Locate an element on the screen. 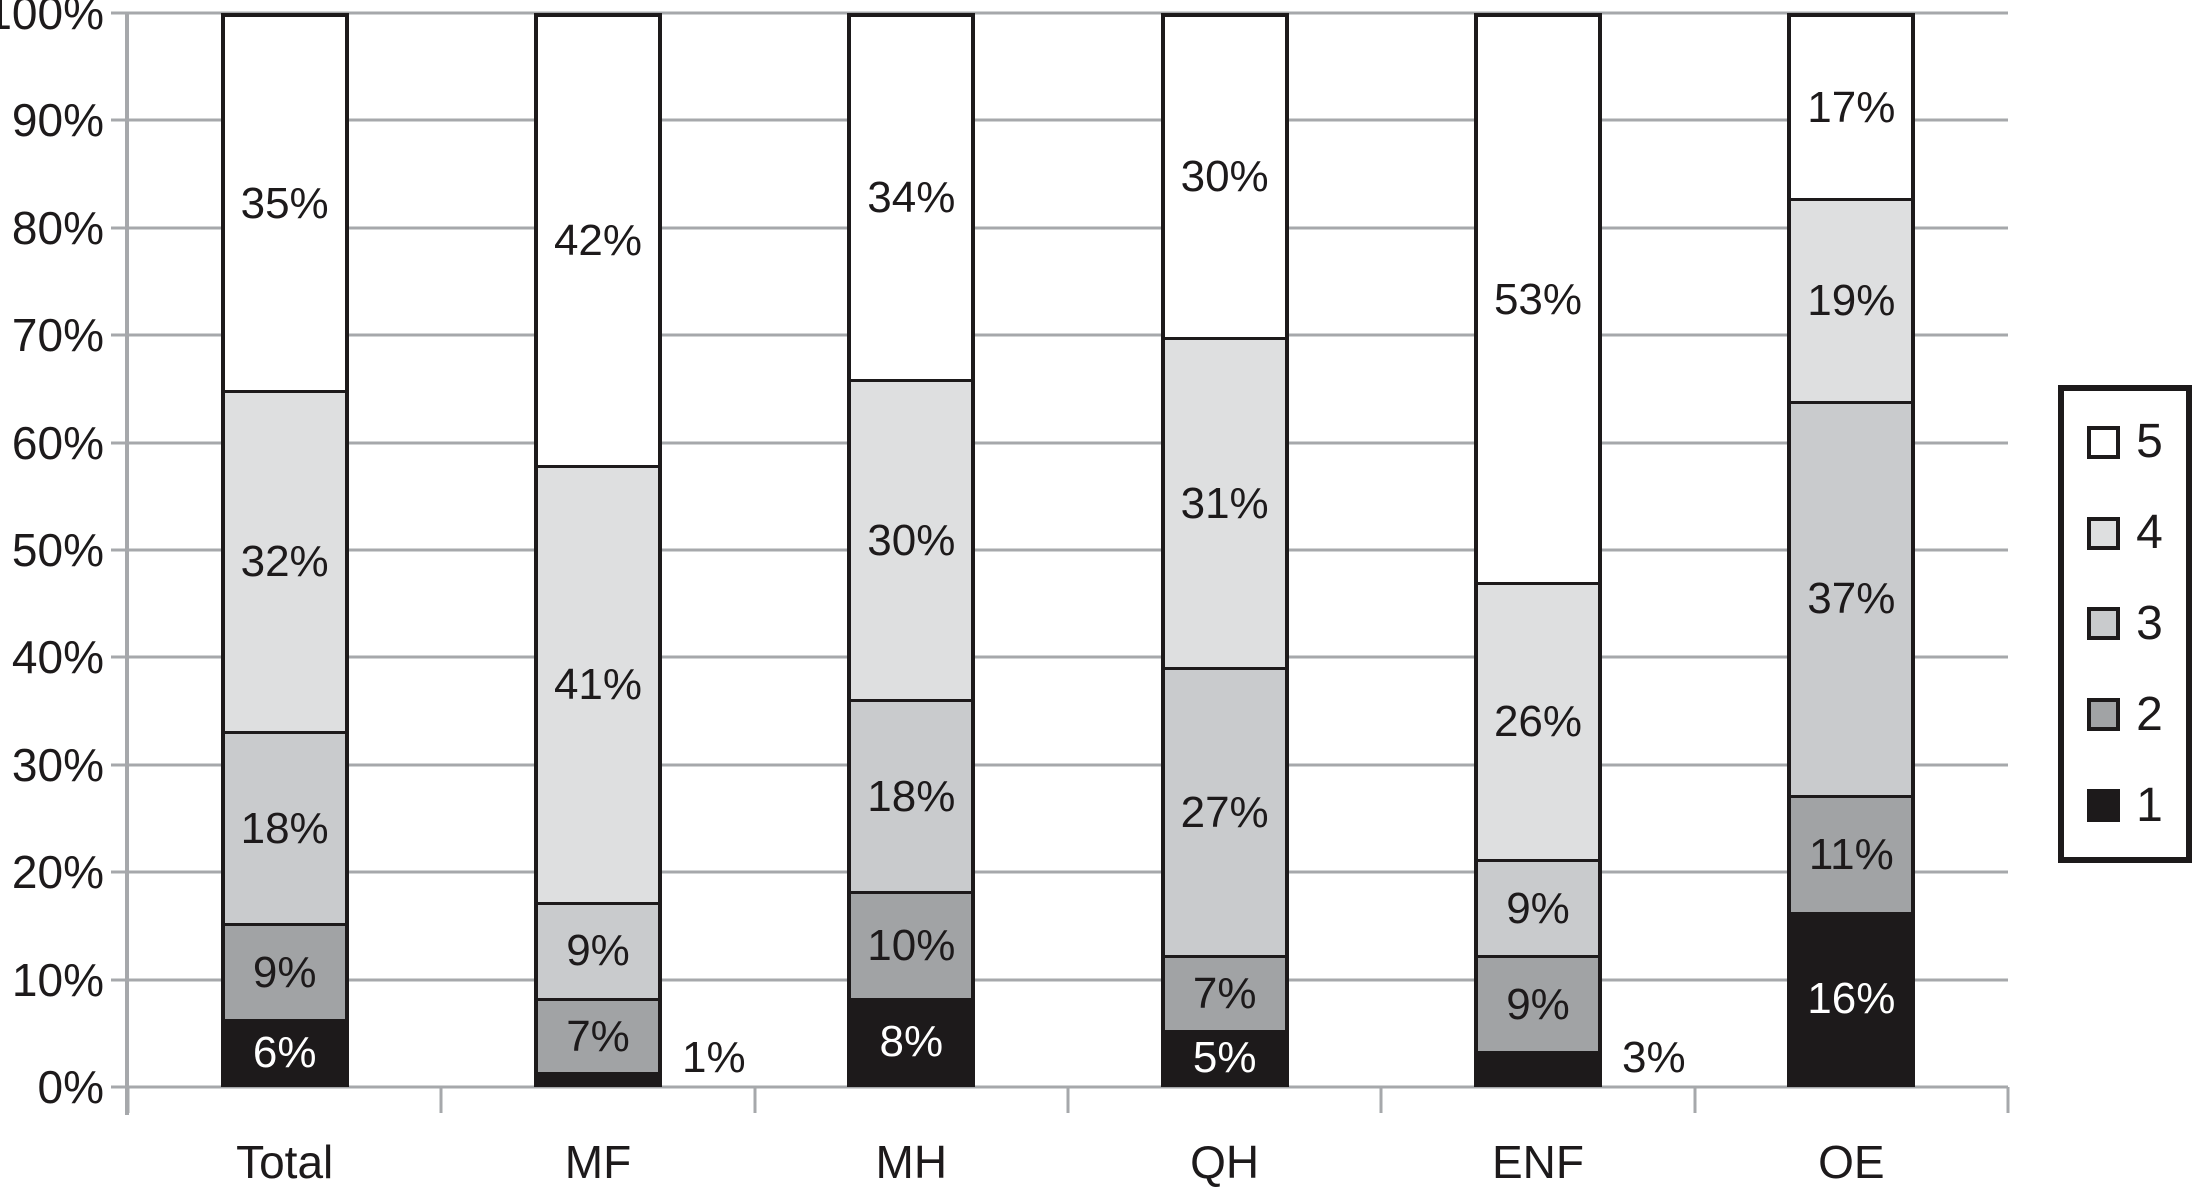 This screenshot has height=1189, width=2195. segment-label: 11% is located at coordinates (1851, 855).